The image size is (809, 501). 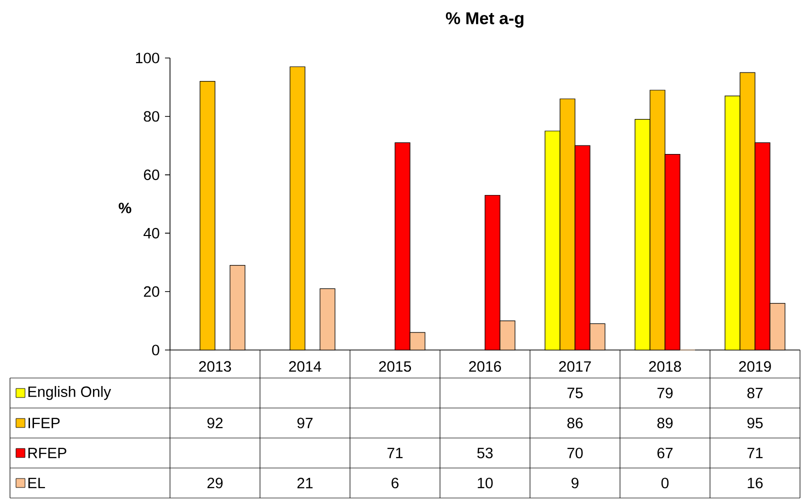 I want to click on y-tick-label: 60, so click(x=152, y=175).